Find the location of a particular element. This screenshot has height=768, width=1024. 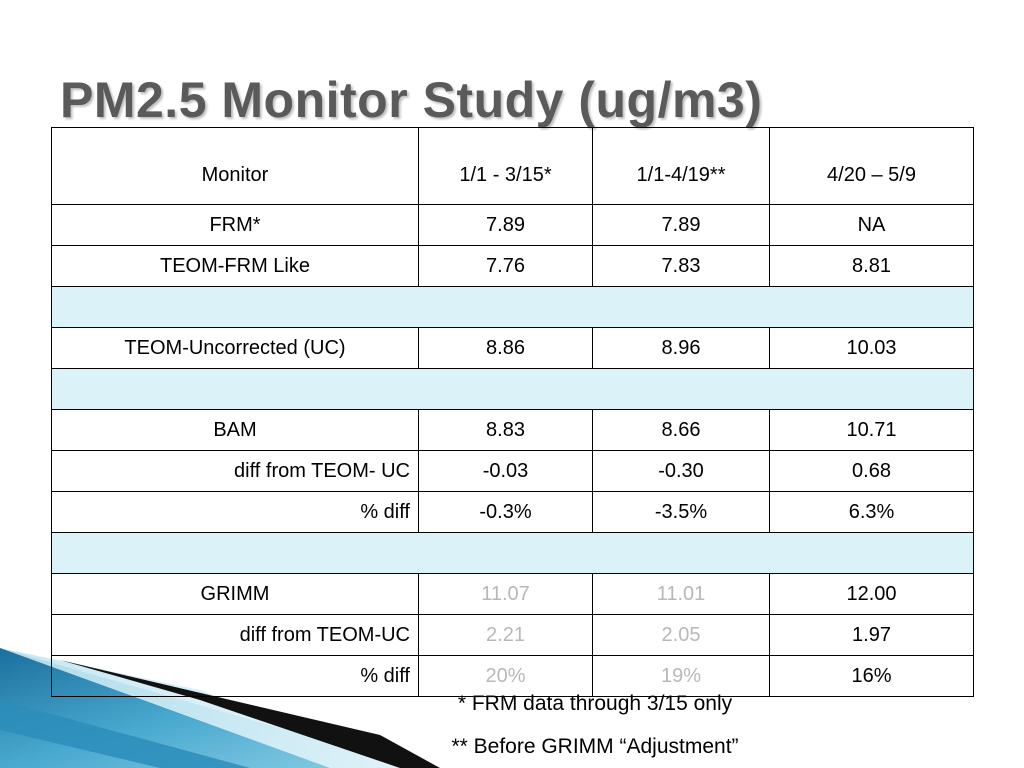

table-cell: -0.30 is located at coordinates (681, 471).